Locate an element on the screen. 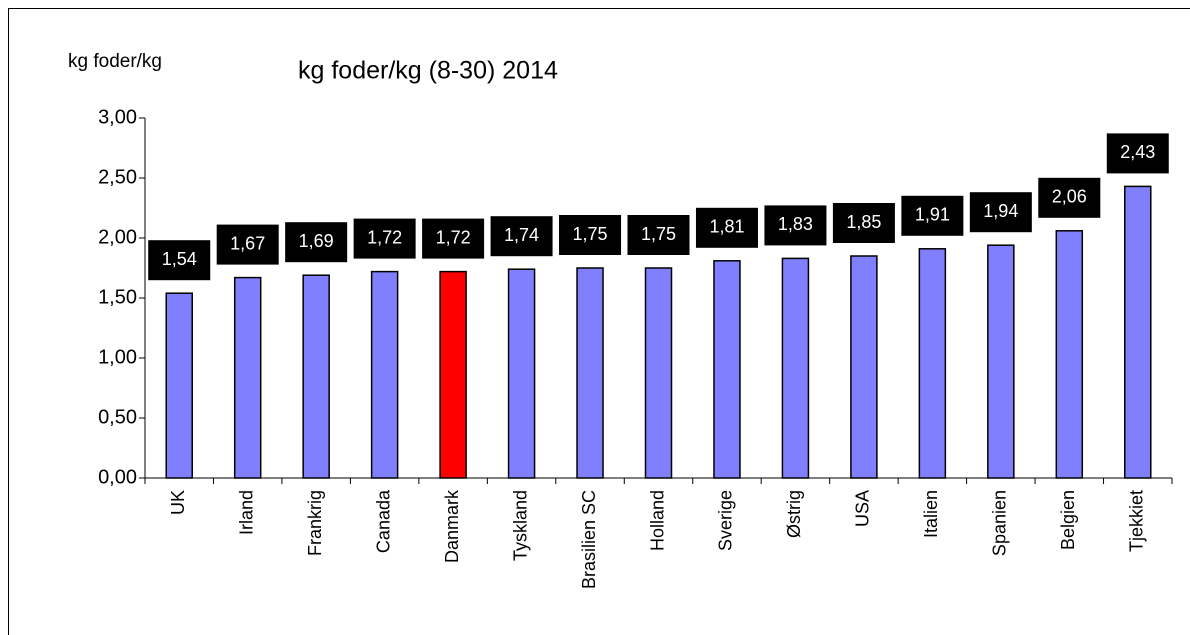 This screenshot has height=635, width=1190. x-tick-label: Frankrig is located at coordinates (315, 523).